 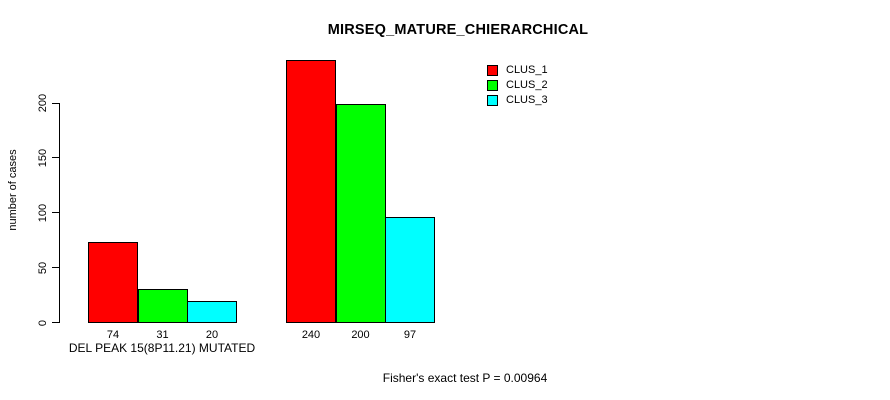 What do you see at coordinates (527, 85) in the screenshot?
I see `legend-label: CLUS_2` at bounding box center [527, 85].